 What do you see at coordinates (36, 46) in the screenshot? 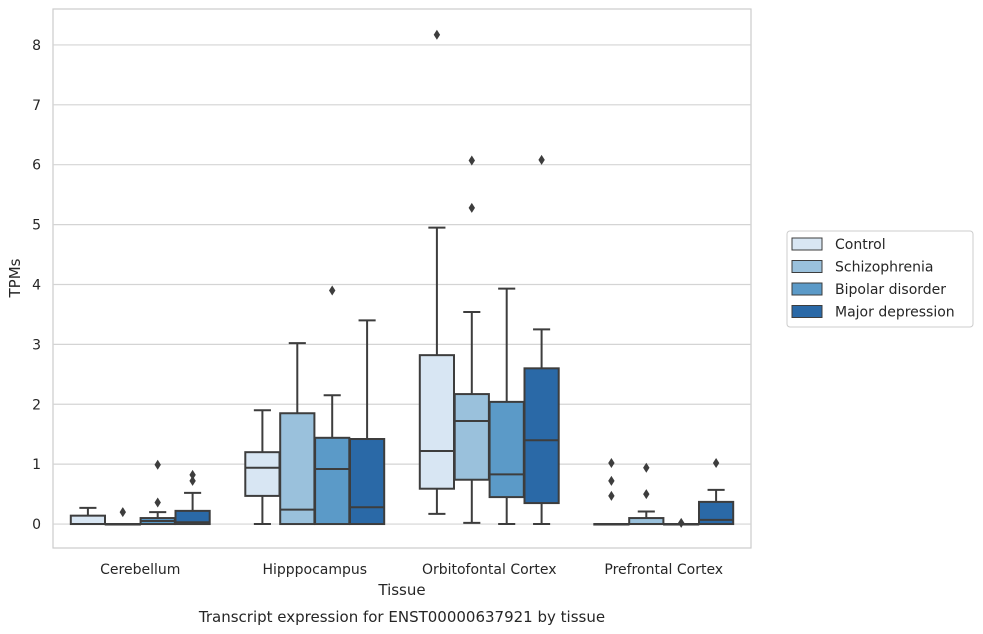
I see `y-tick-label: 8` at bounding box center [36, 46].